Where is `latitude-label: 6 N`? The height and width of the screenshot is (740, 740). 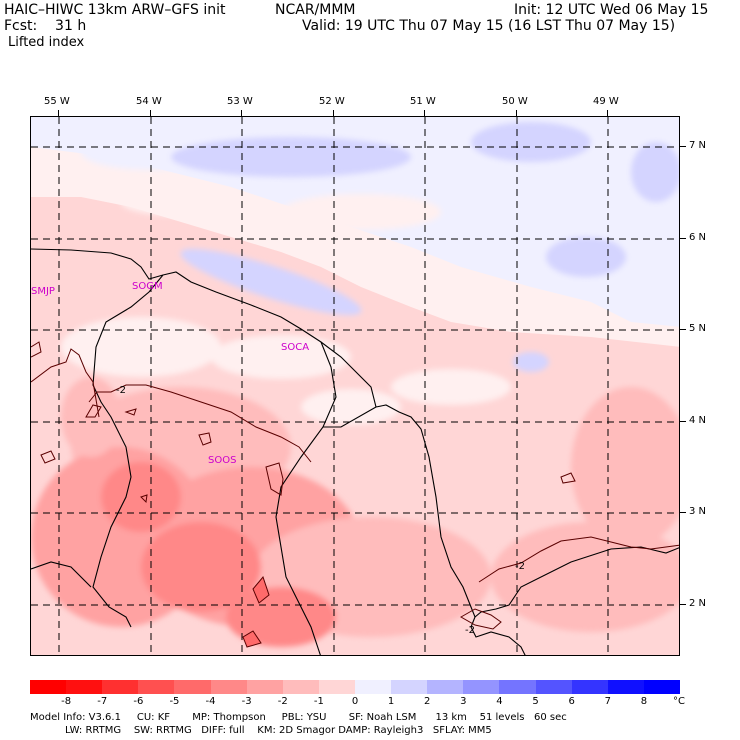
latitude-label: 6 N is located at coordinates (698, 237).